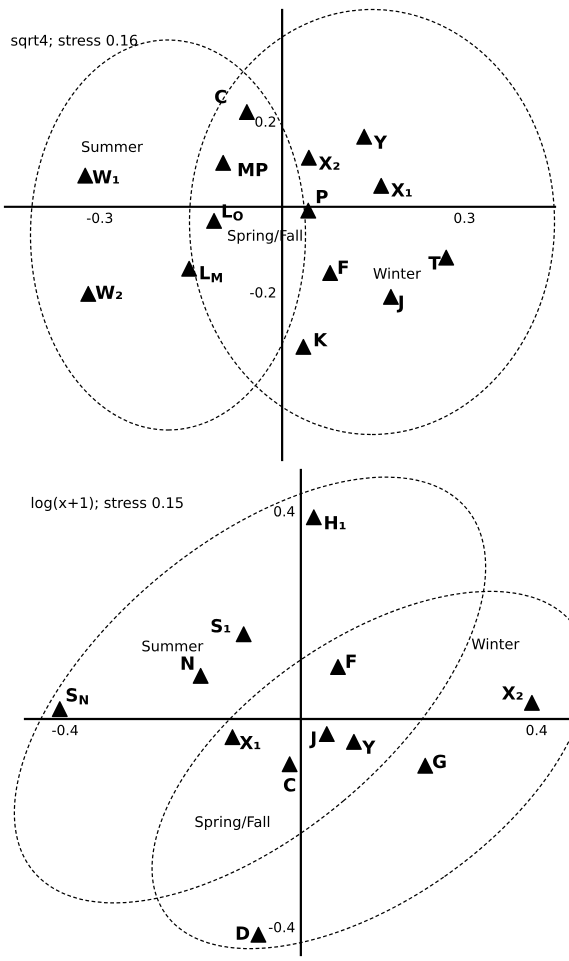 The height and width of the screenshot is (961, 569). I want to click on annotation: S₁, so click(221, 625).